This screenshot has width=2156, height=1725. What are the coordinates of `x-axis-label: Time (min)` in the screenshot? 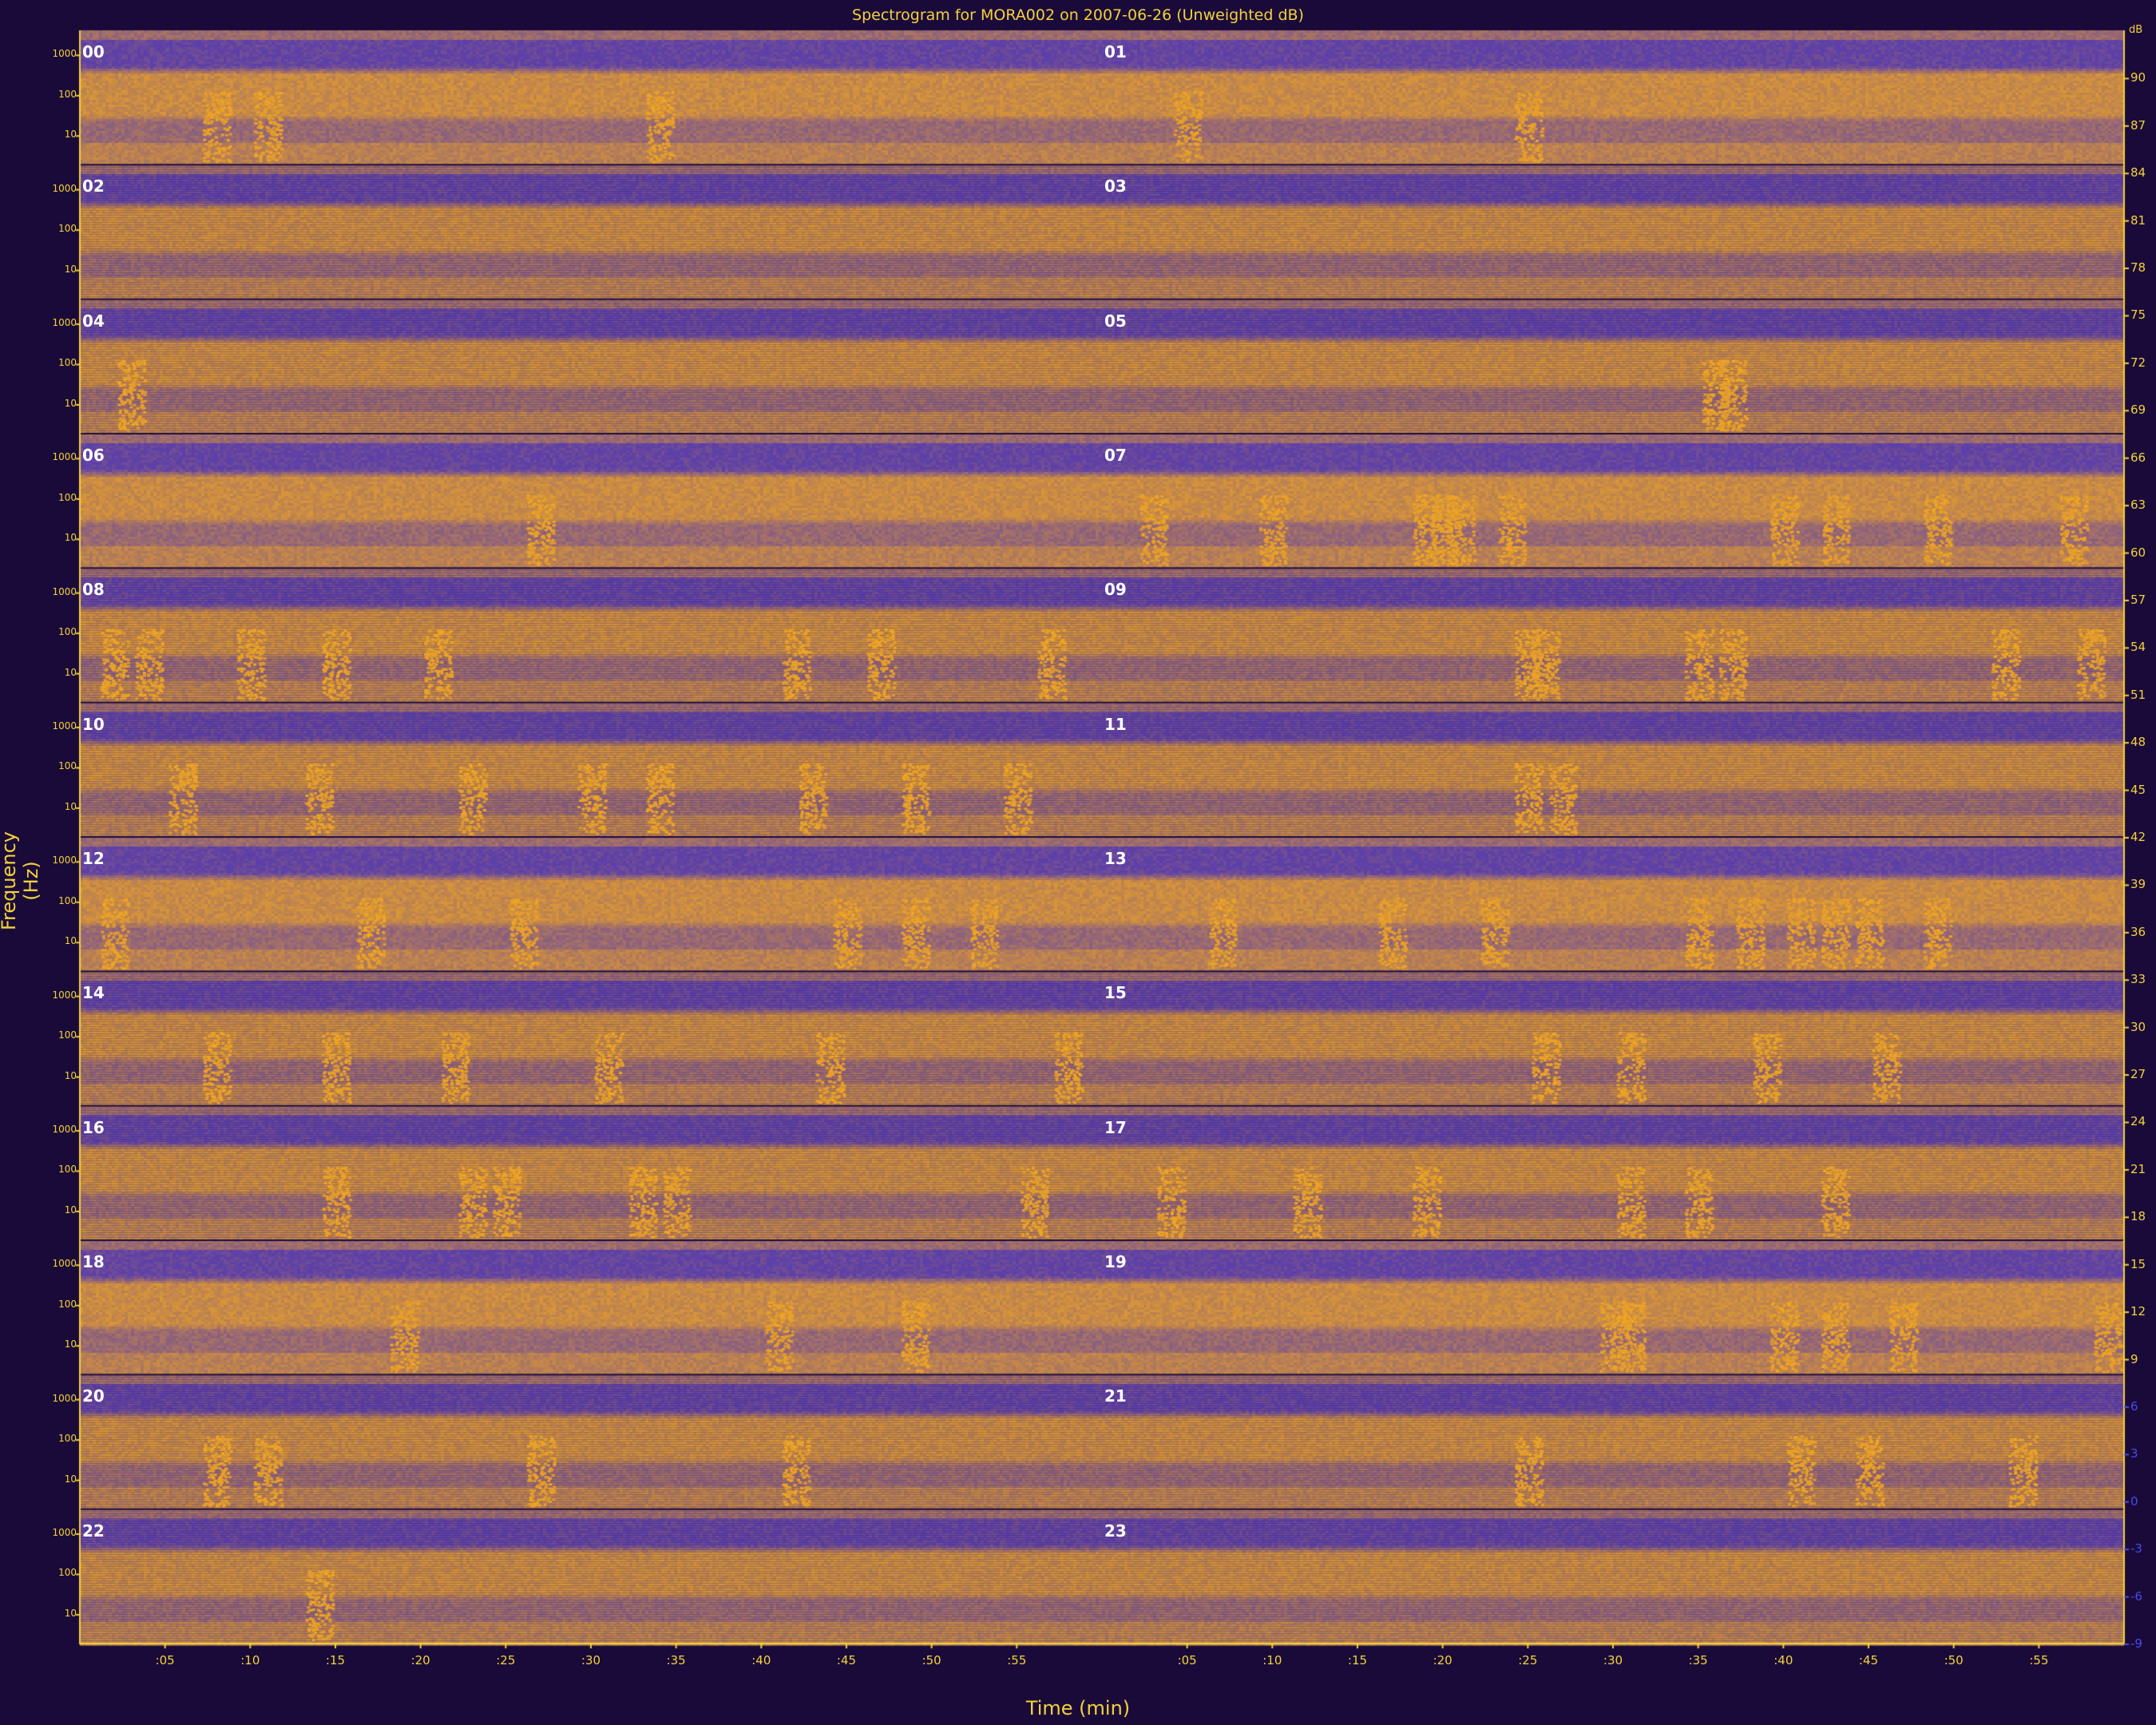 It's located at (1078, 1708).